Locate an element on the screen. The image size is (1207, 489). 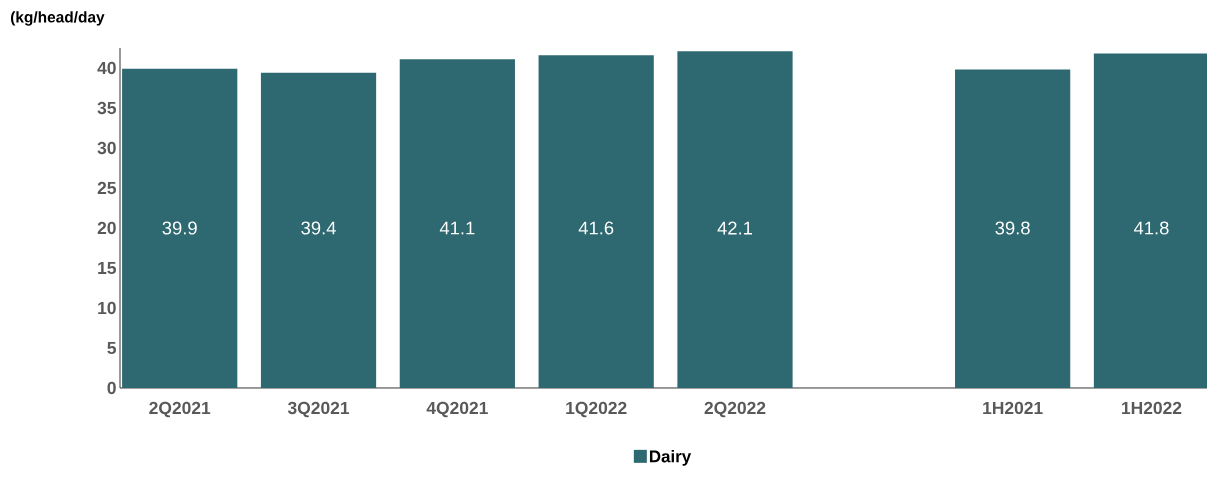
x-tick-label: 1H2021 is located at coordinates (1013, 408).